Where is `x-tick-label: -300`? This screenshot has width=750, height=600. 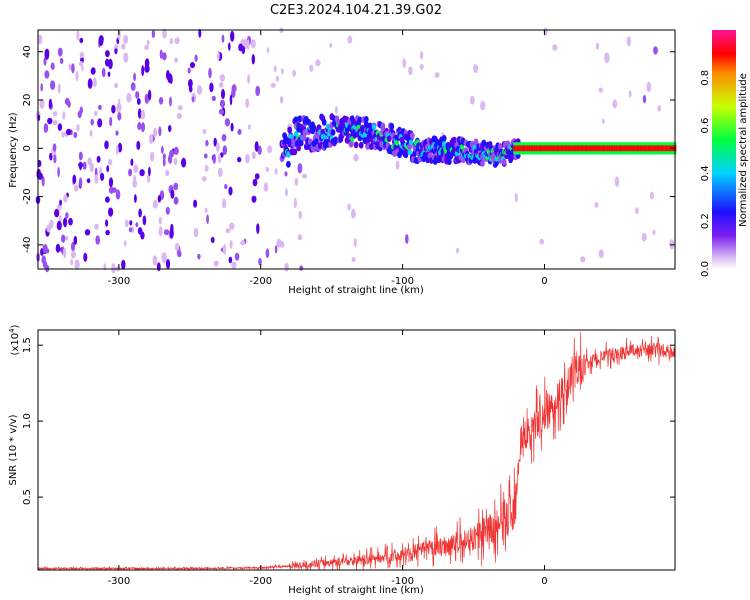 x-tick-label: -300 is located at coordinates (119, 581).